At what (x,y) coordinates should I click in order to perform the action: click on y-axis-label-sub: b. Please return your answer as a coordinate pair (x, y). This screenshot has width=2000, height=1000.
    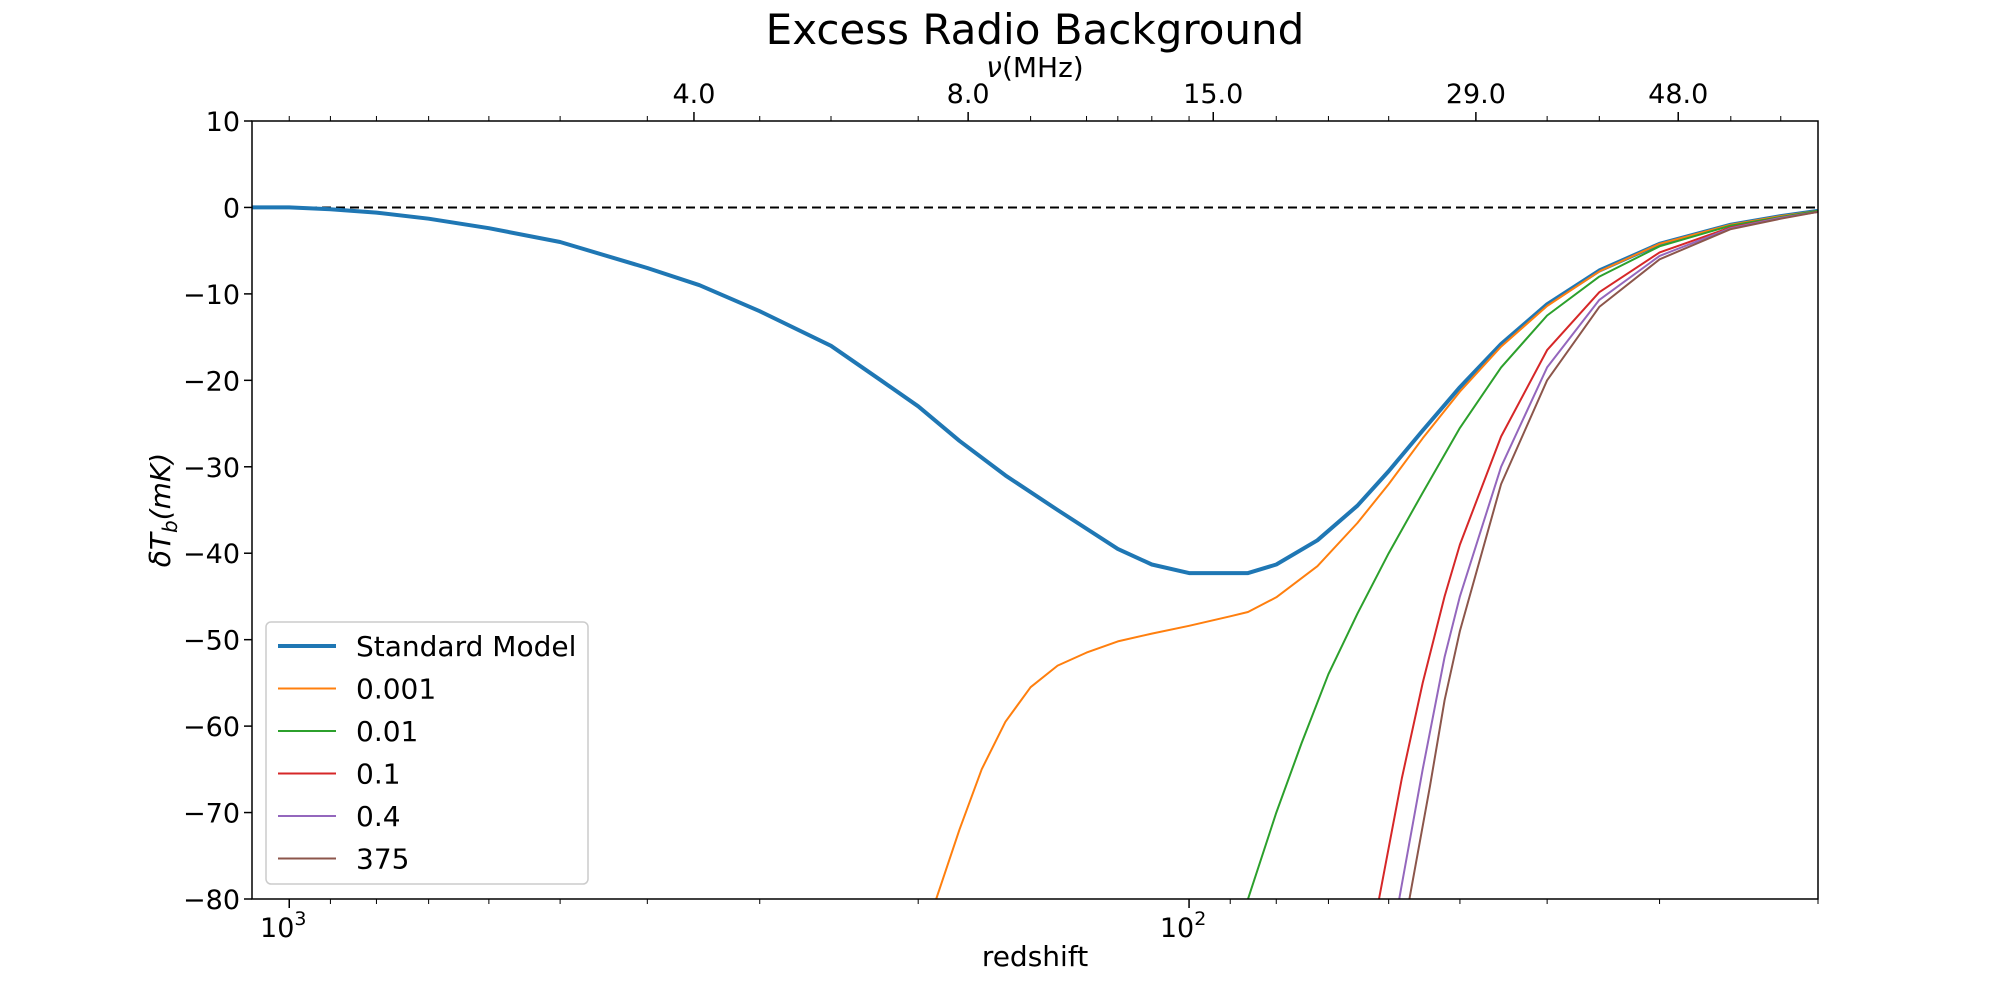
    Looking at the image, I should click on (170, 526).